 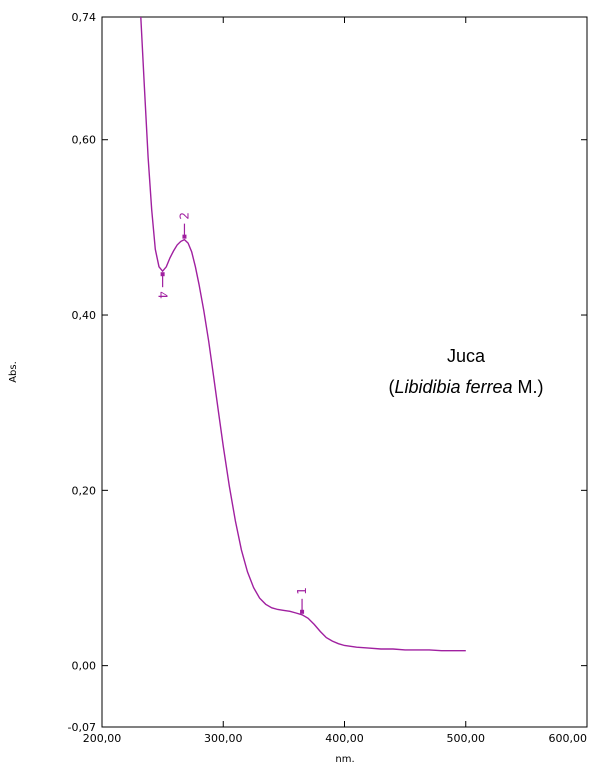 I want to click on x-tick-label: 400,00, so click(x=344, y=738).